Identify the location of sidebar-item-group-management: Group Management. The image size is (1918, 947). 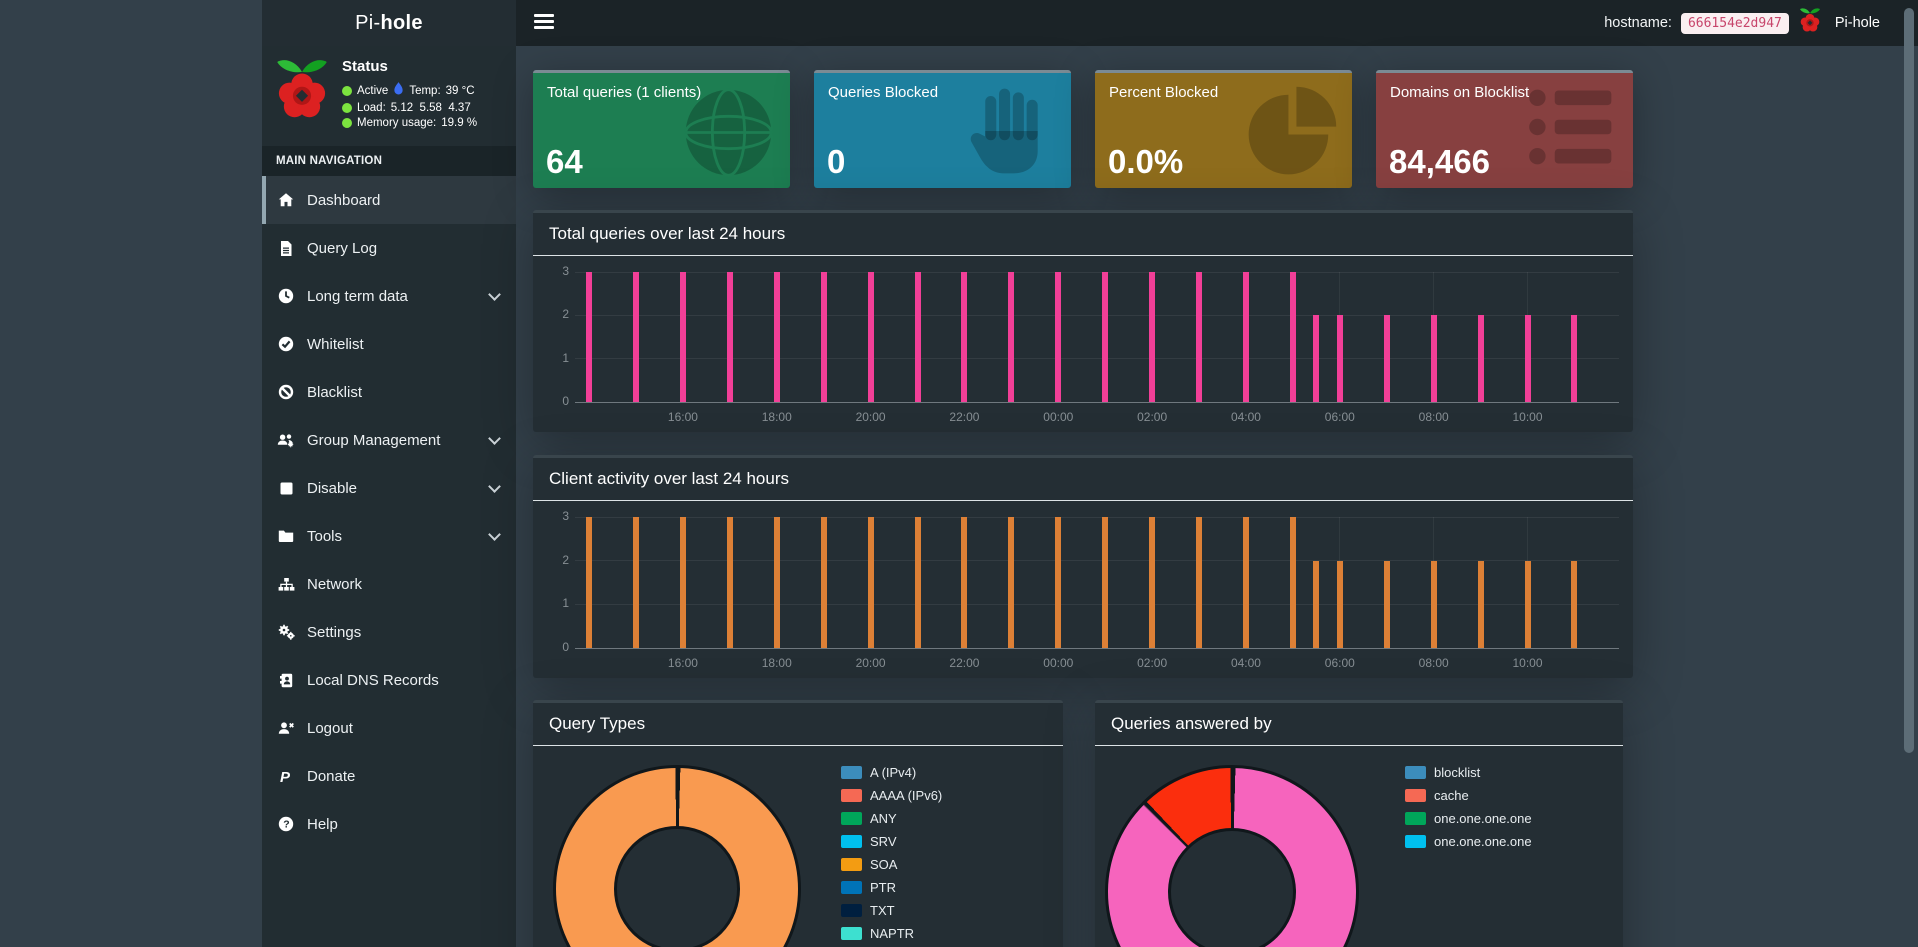
(389, 440).